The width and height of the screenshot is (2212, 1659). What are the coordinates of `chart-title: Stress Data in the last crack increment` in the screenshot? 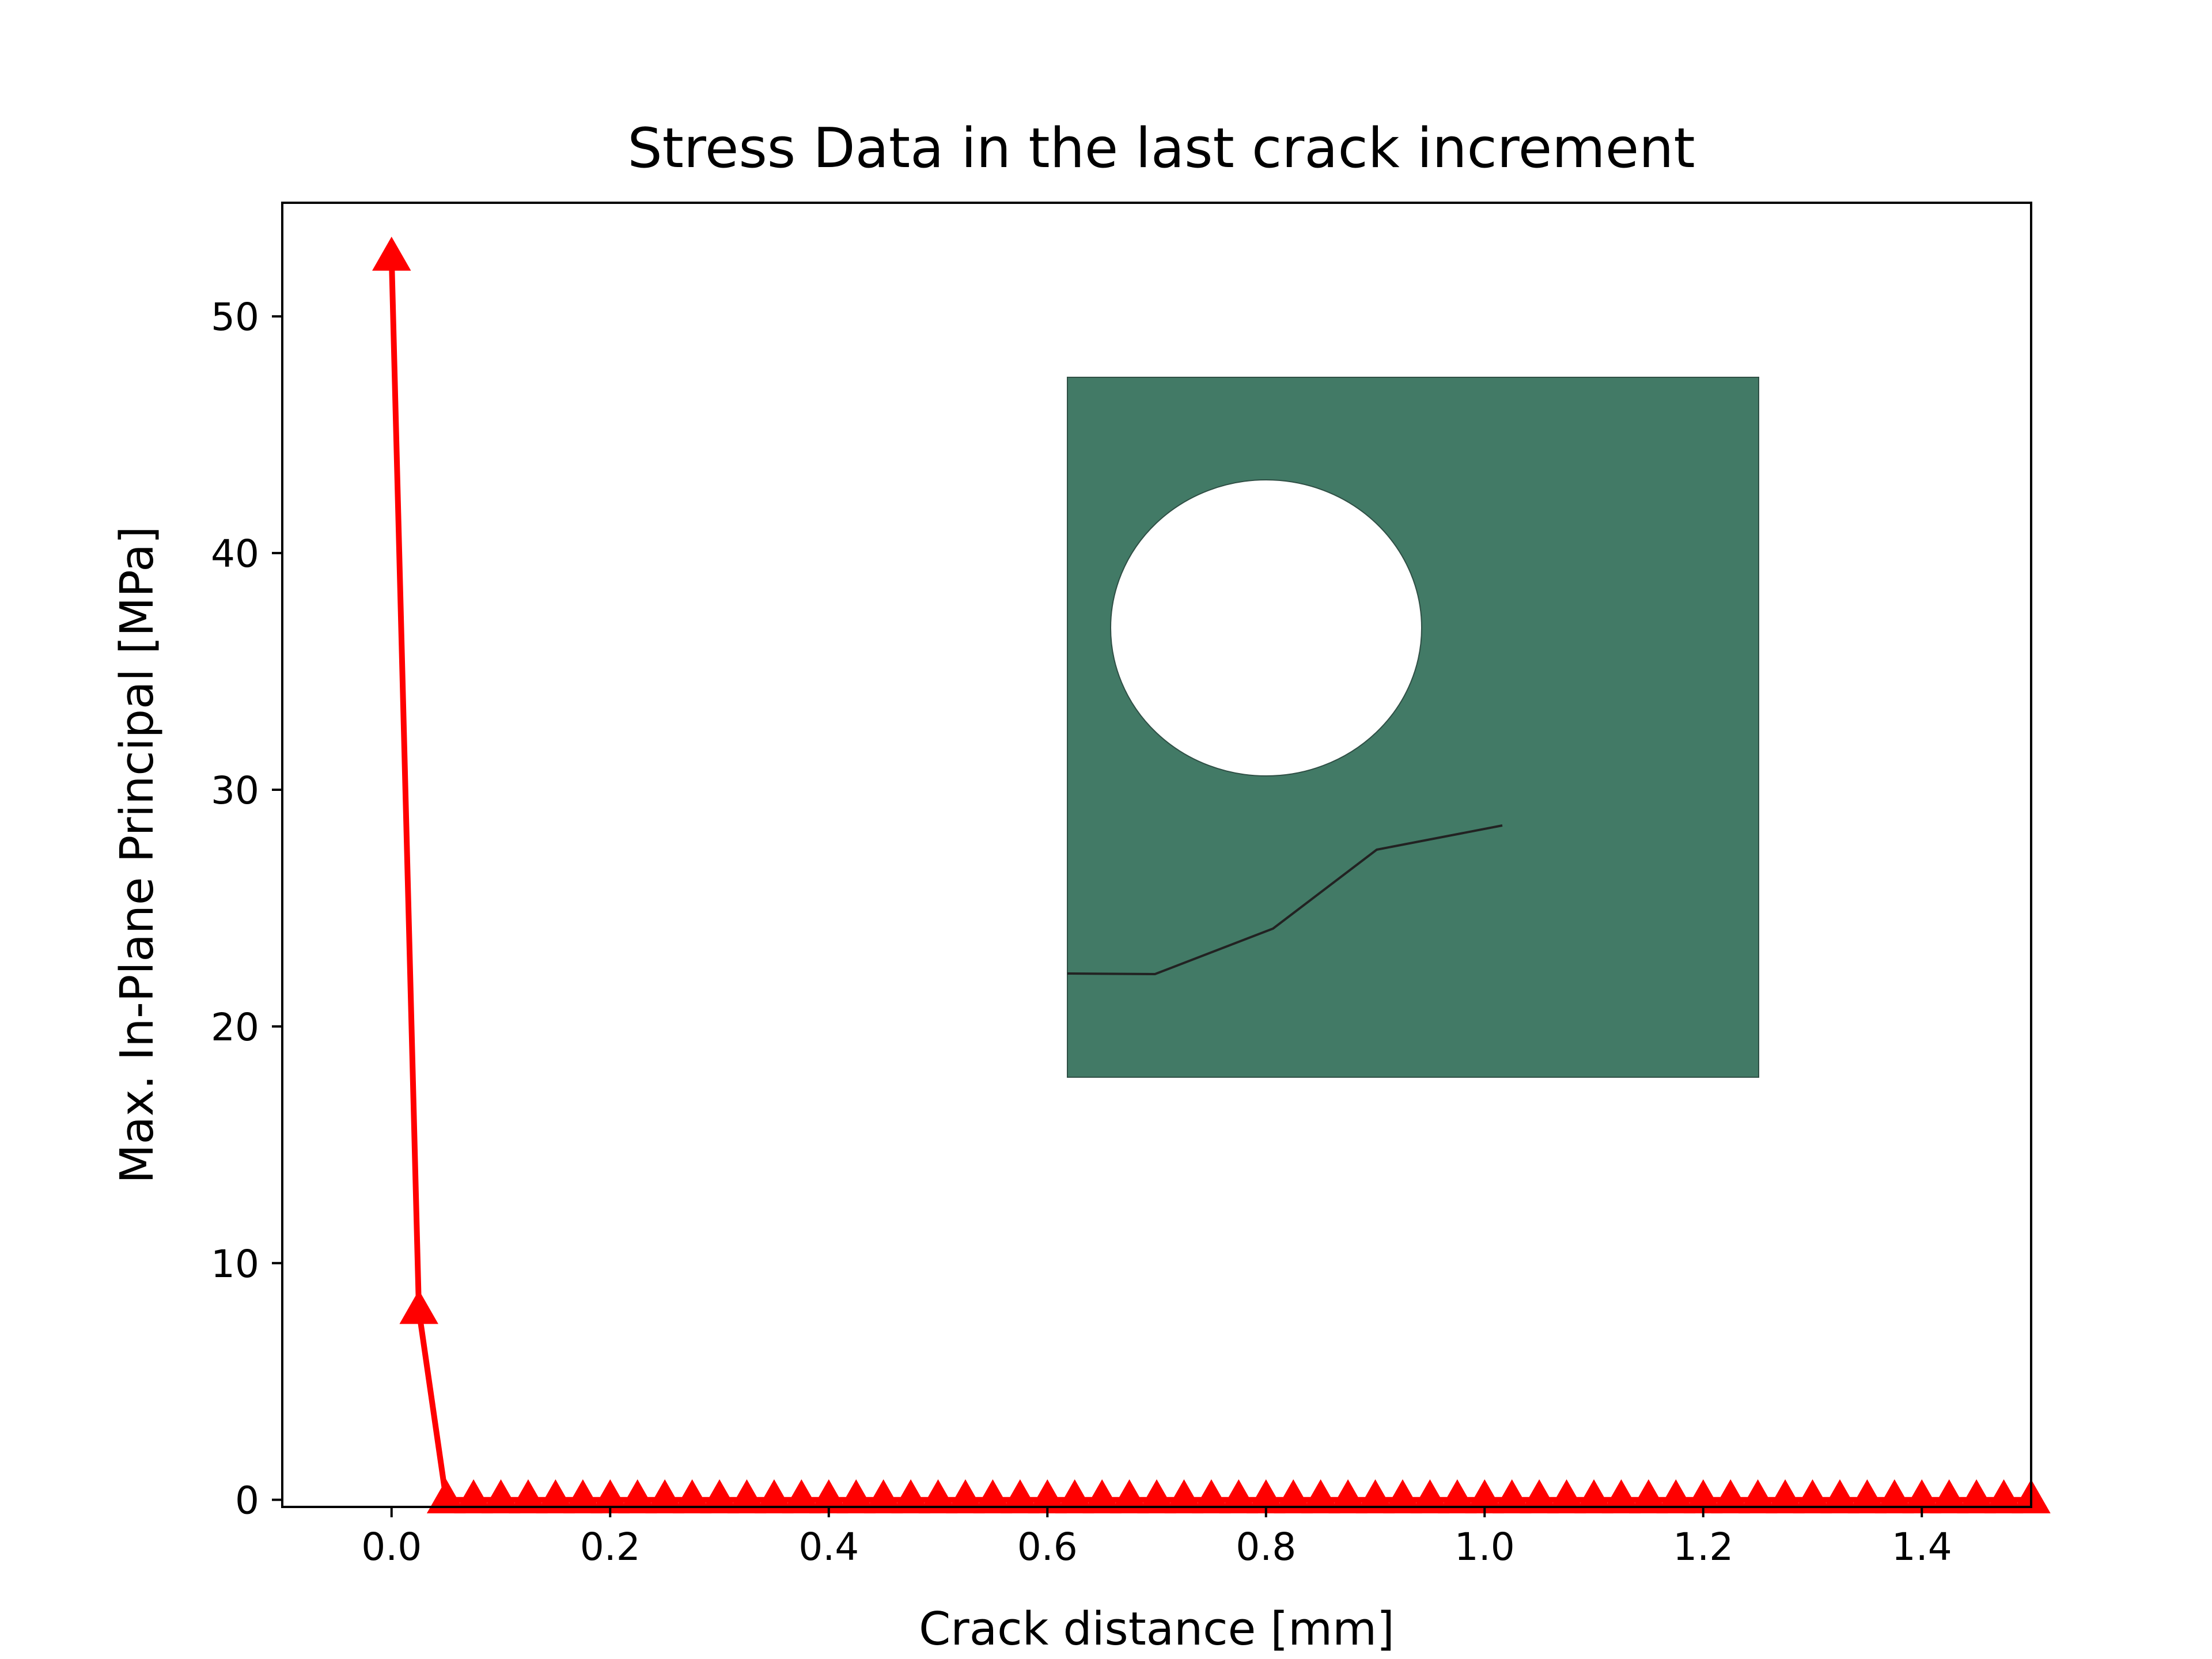 It's located at (1161, 148).